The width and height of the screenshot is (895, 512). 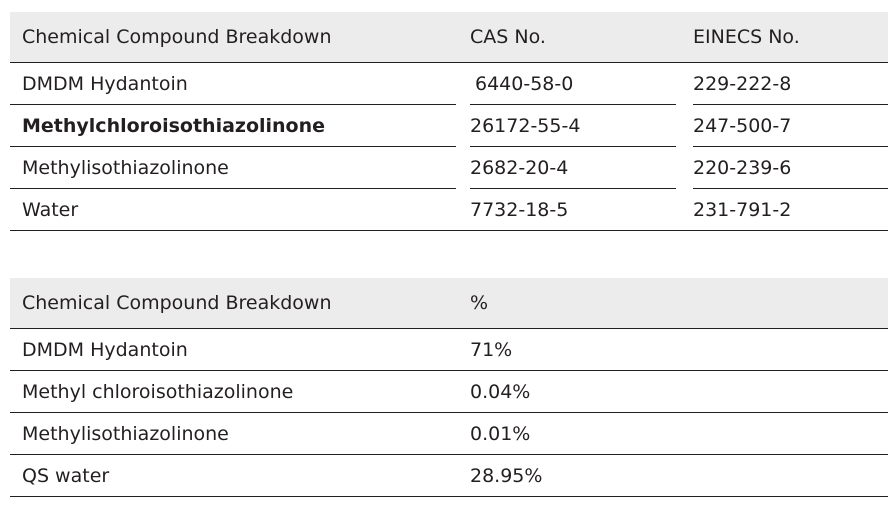 I want to click on einecs-number: 229-222-8, so click(x=742, y=84).